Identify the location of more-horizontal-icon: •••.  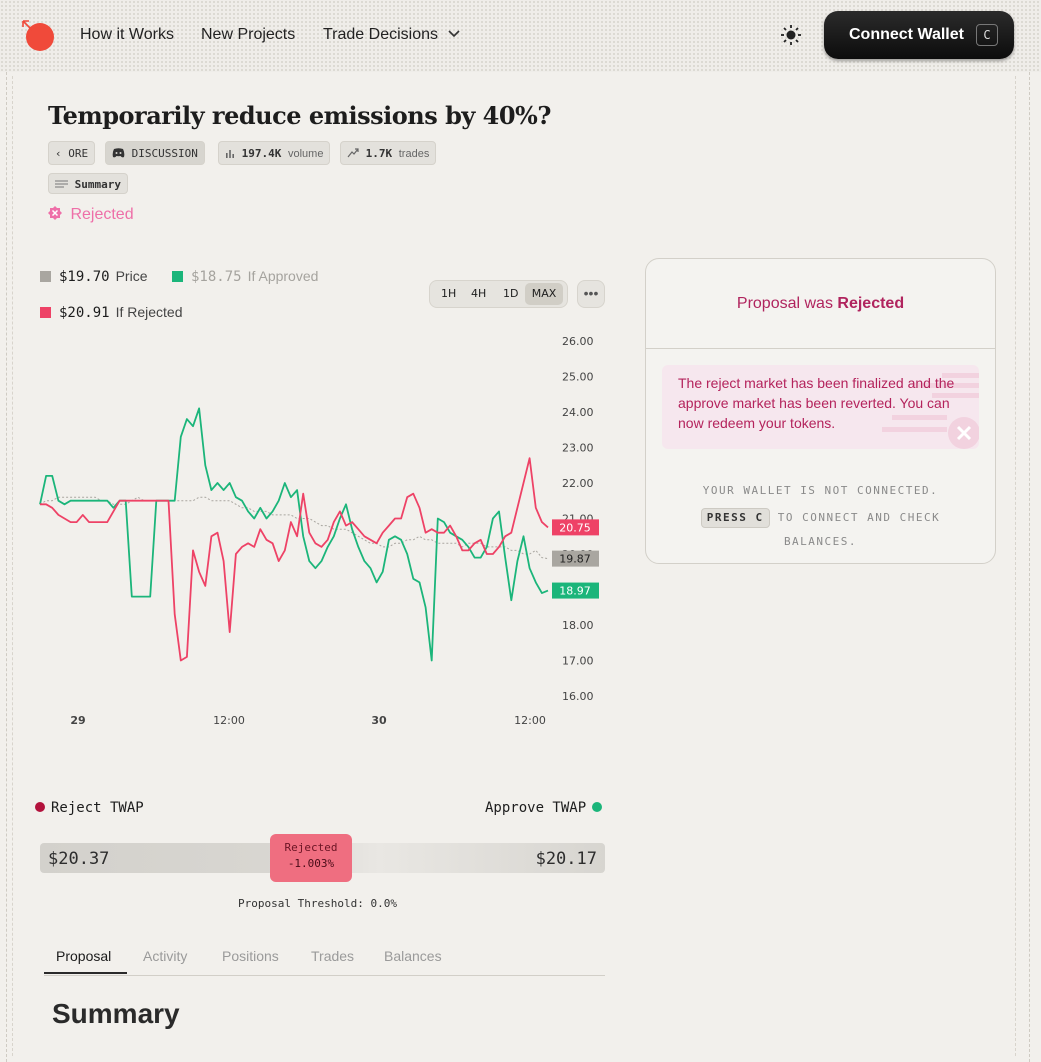
(591, 293).